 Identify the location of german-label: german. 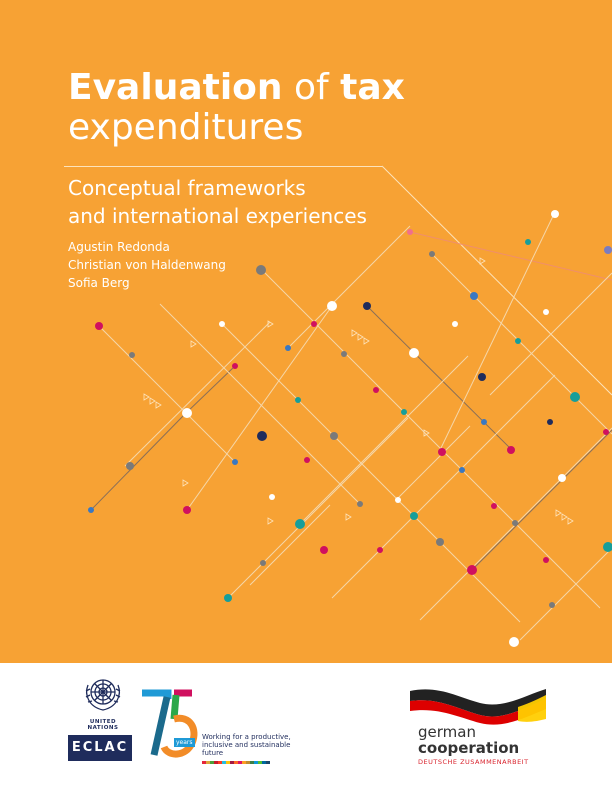
(447, 732).